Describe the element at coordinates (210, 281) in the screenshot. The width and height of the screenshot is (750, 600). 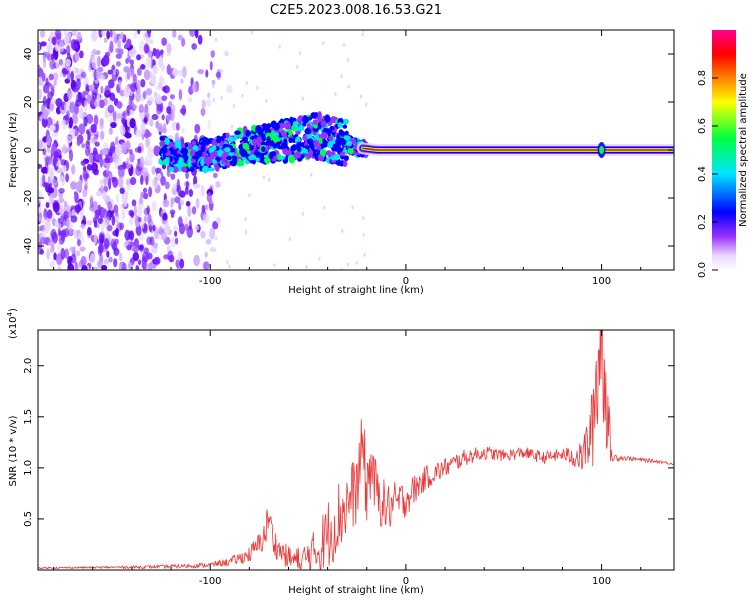
I see `spectrogram-x-tick-label: -100` at that location.